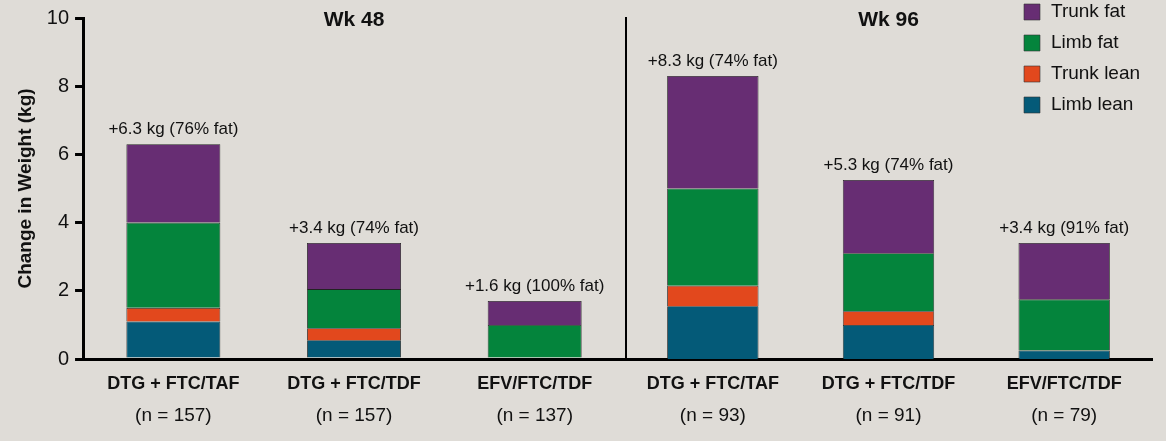 This screenshot has height=441, width=1166. Describe the element at coordinates (24, 188) in the screenshot. I see `y-axis-title: Change in Weight (kg)` at that location.